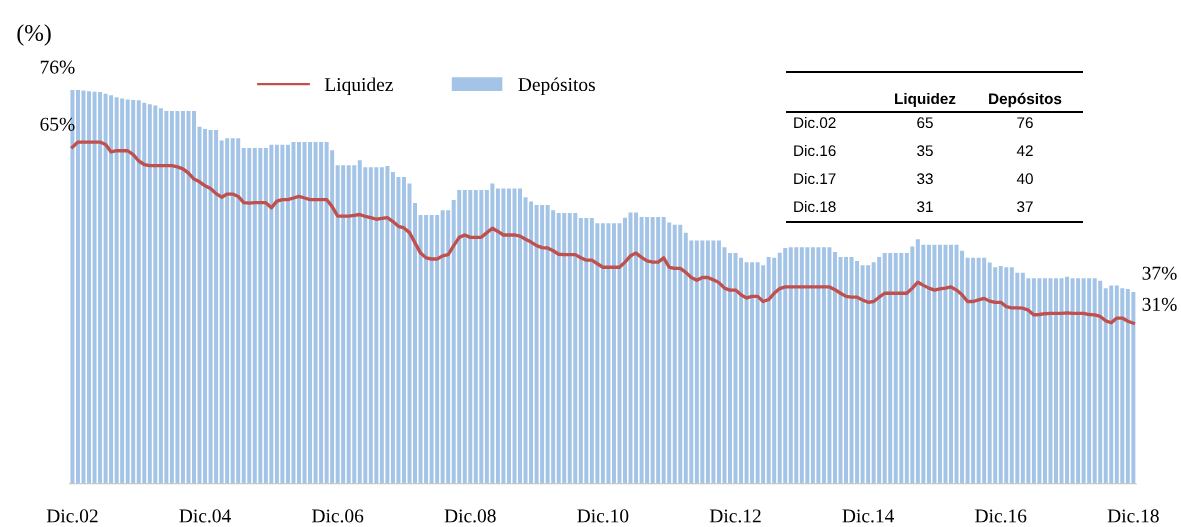 This screenshot has height=527, width=1181. What do you see at coordinates (556, 86) in the screenshot?
I see `legend-label: Depósitos` at bounding box center [556, 86].